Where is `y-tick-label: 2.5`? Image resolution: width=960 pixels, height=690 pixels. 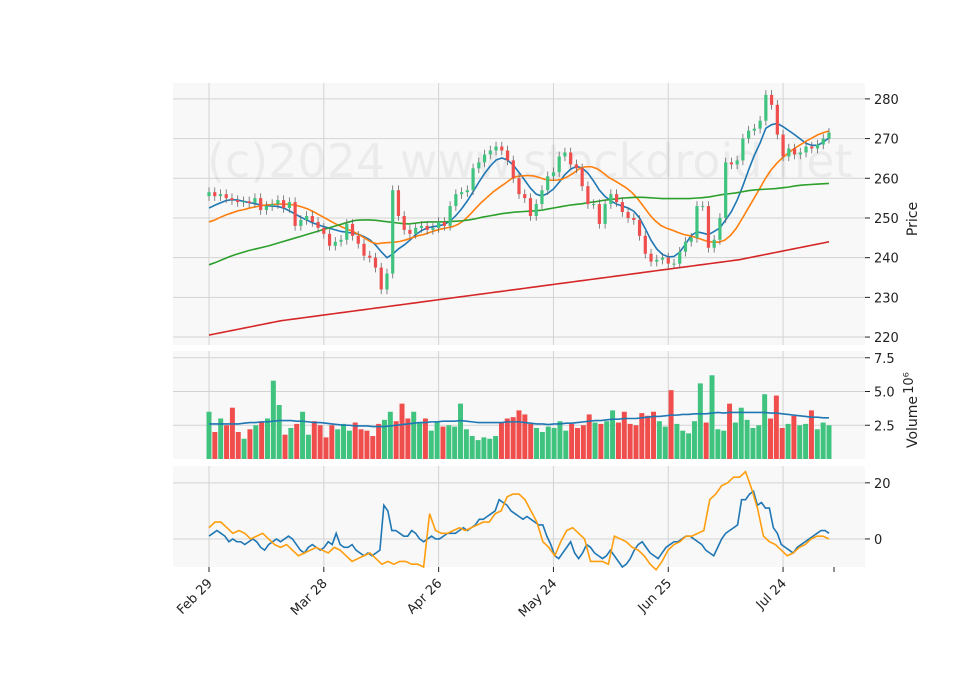
y-tick-label: 2.5 is located at coordinates (884, 426).